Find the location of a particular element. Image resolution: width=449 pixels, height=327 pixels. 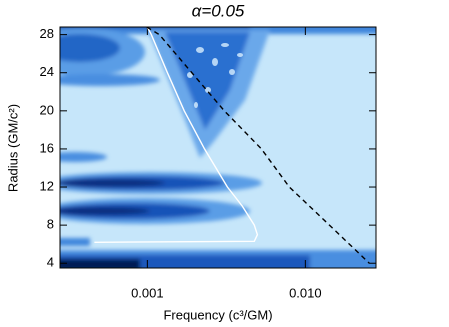

y-tick-label: 4 is located at coordinates (50, 262).